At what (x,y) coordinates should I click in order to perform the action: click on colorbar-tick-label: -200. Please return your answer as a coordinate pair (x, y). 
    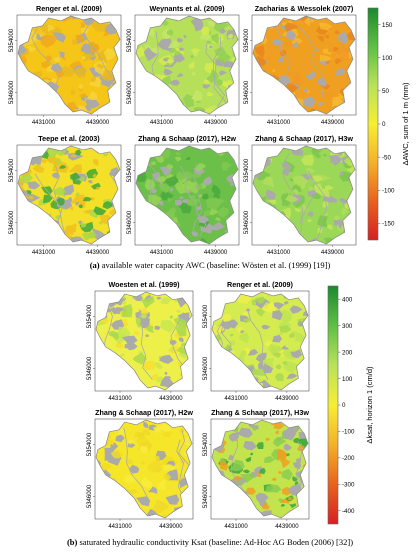
    Looking at the image, I should click on (348, 458).